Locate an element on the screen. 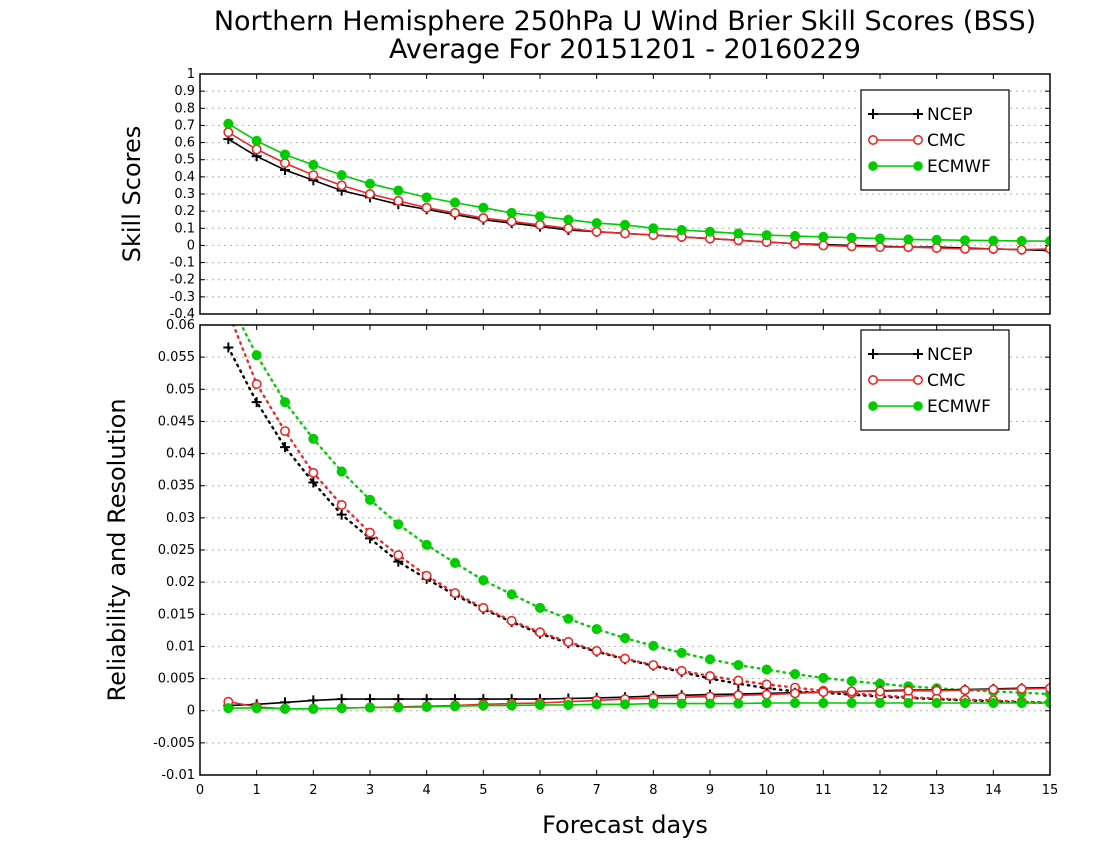 The width and height of the screenshot is (1100, 850). x-tick-label: 1 is located at coordinates (257, 790).